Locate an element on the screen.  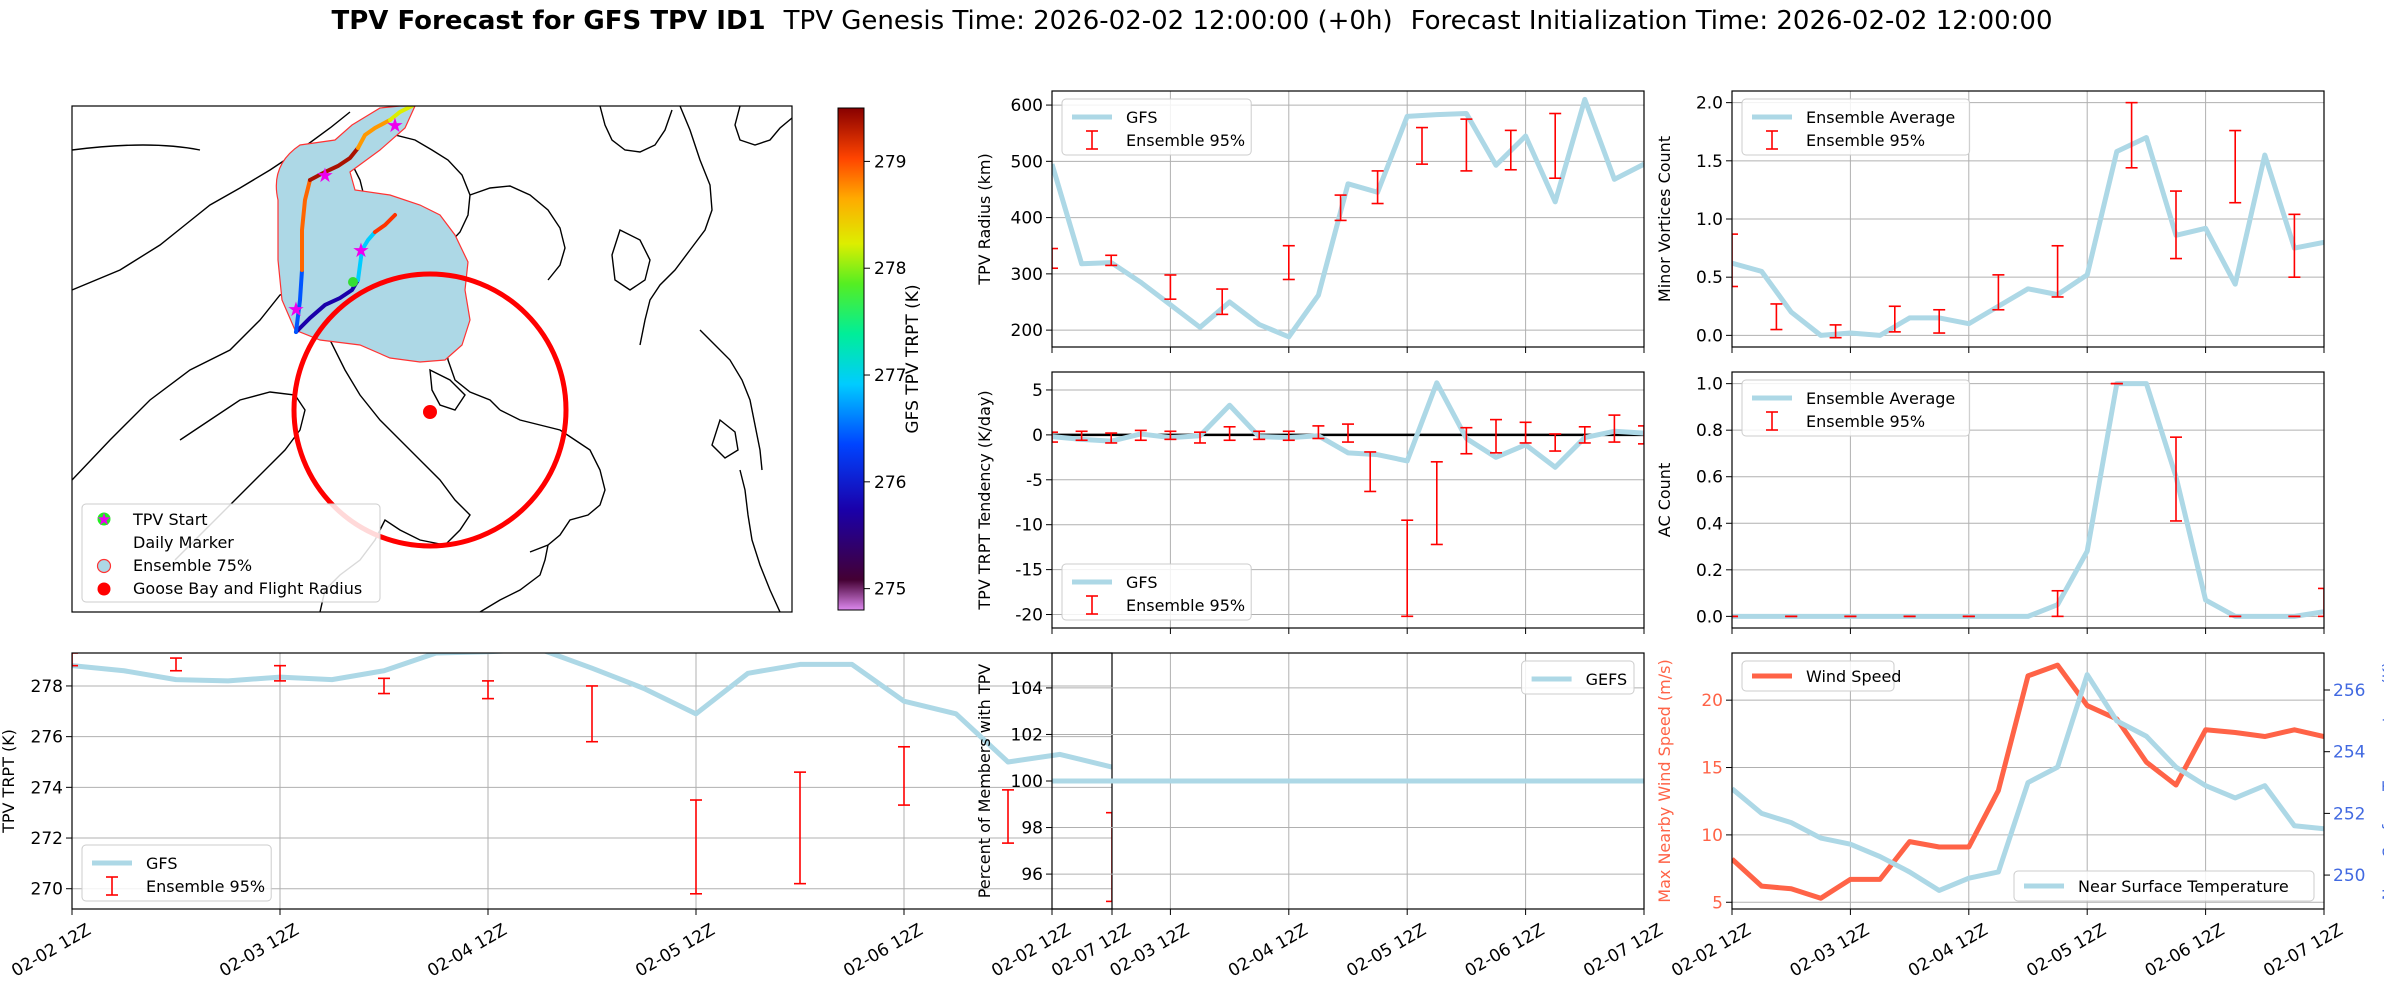
y-tick-label: 270 is located at coordinates (47, 890).